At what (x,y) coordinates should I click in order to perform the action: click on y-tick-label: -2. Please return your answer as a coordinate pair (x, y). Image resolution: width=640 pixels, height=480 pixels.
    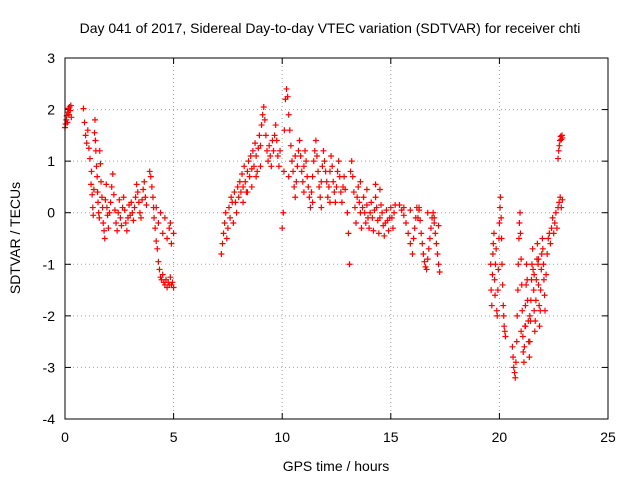
    Looking at the image, I should click on (49, 316).